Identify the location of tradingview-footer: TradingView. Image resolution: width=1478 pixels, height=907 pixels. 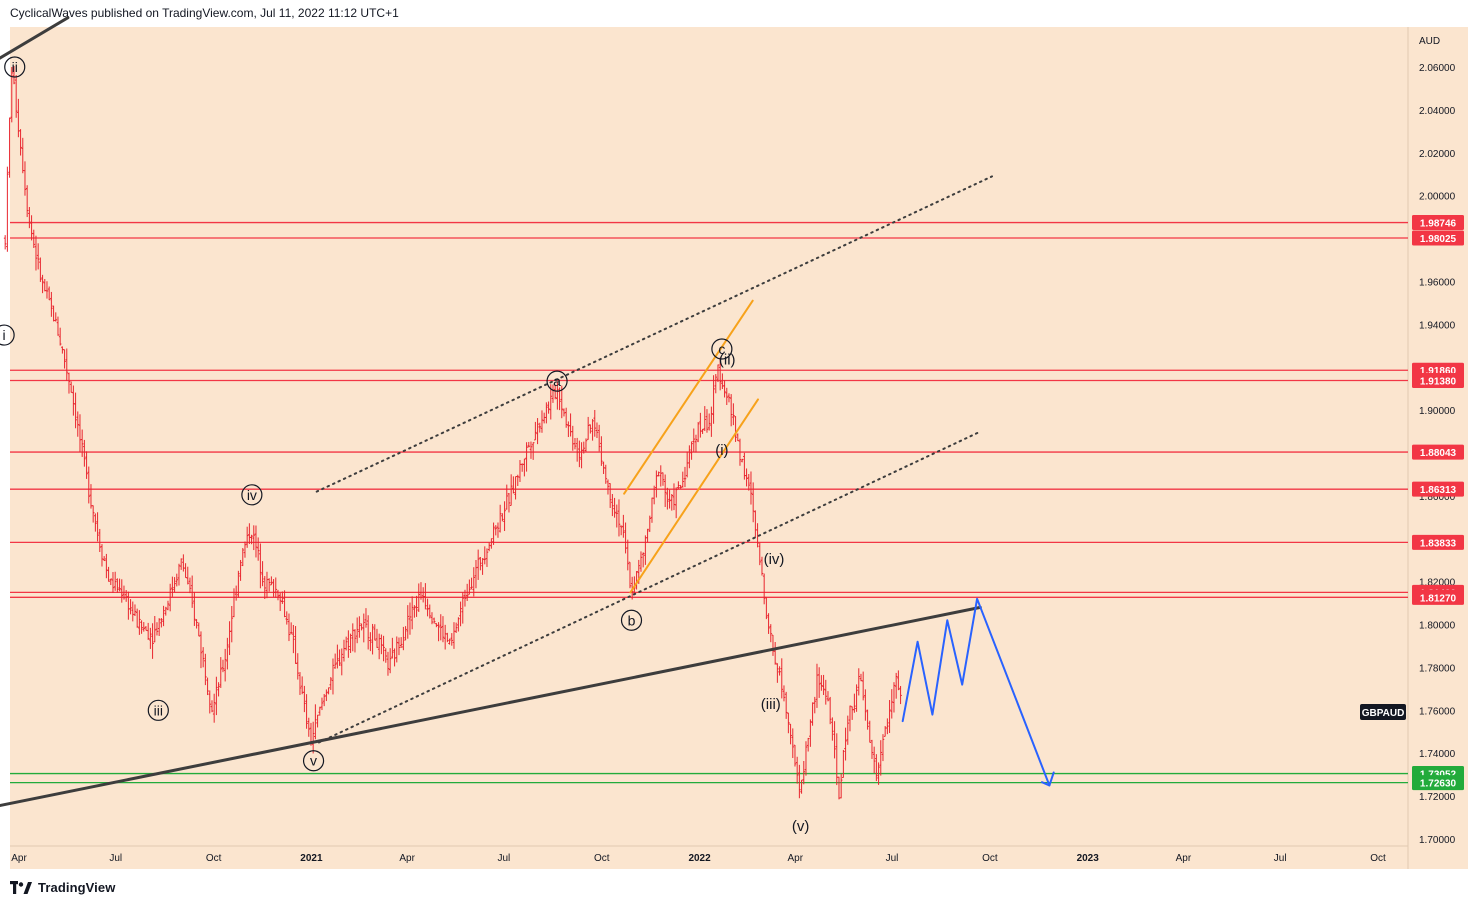
(62, 887).